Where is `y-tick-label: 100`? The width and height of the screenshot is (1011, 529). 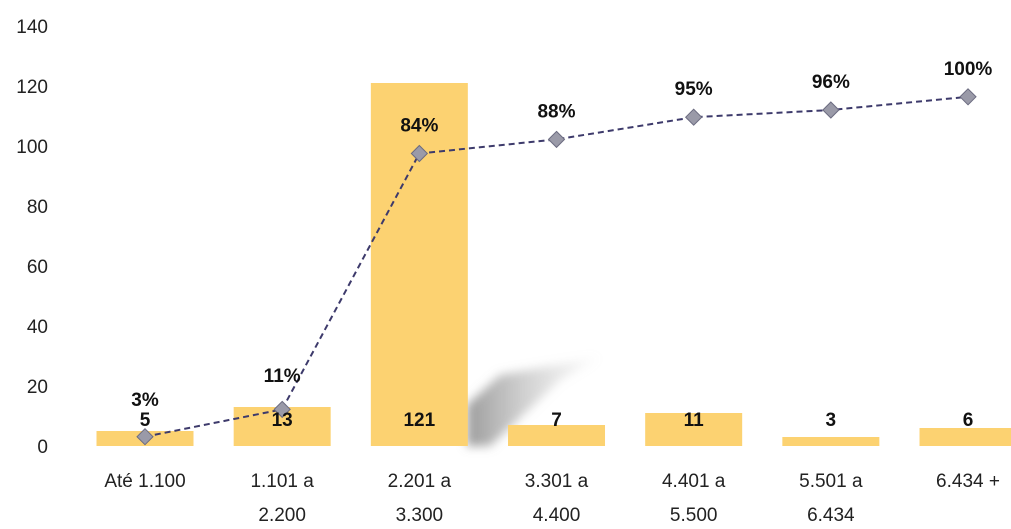
y-tick-label: 100 is located at coordinates (32, 147).